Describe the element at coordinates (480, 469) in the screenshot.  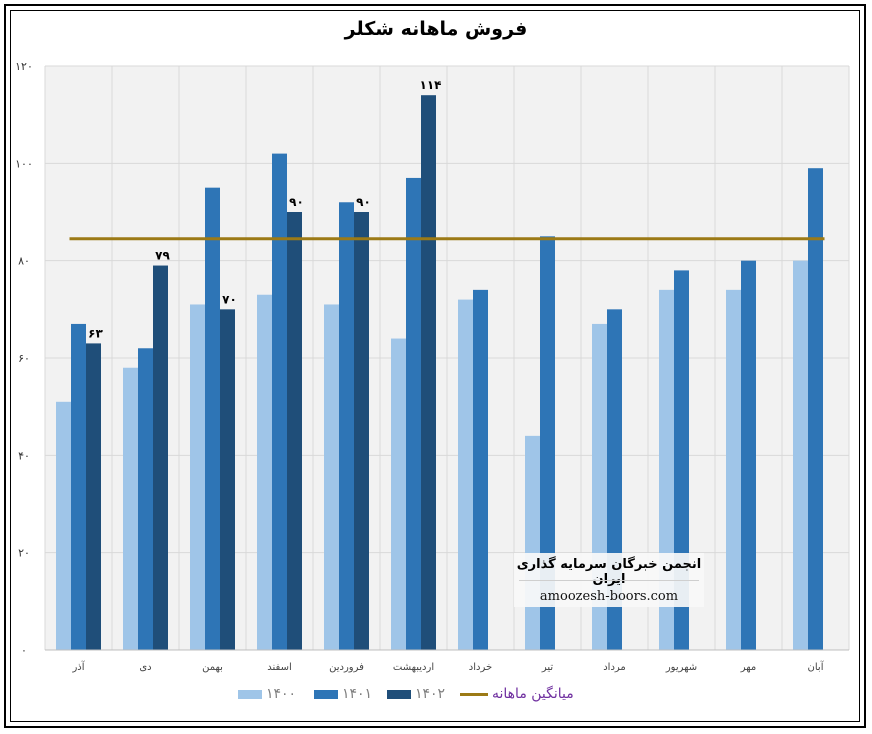
I see `bar-۱۴۰۱-6` at that location.